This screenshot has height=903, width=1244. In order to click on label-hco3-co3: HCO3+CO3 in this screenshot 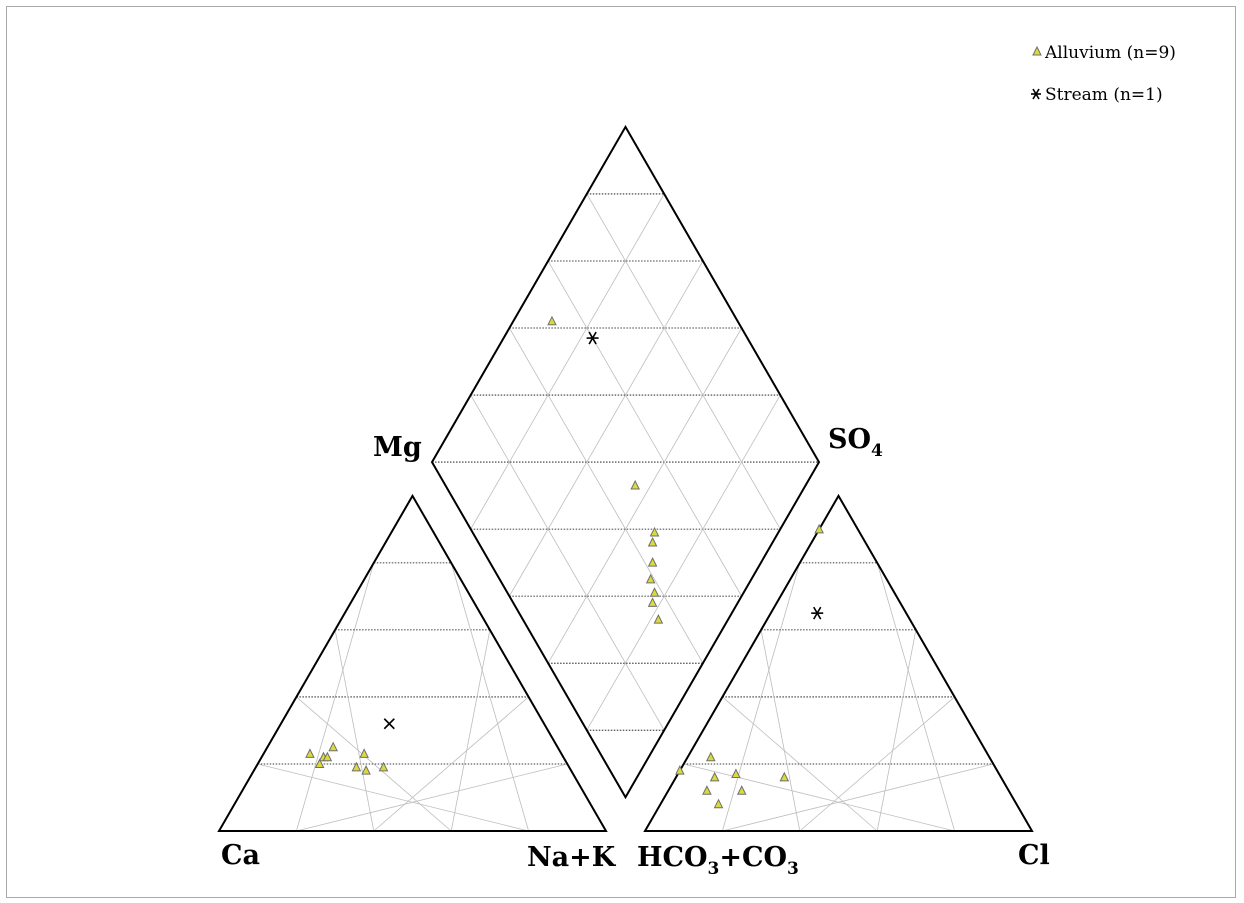, I will do `click(718, 860)`.